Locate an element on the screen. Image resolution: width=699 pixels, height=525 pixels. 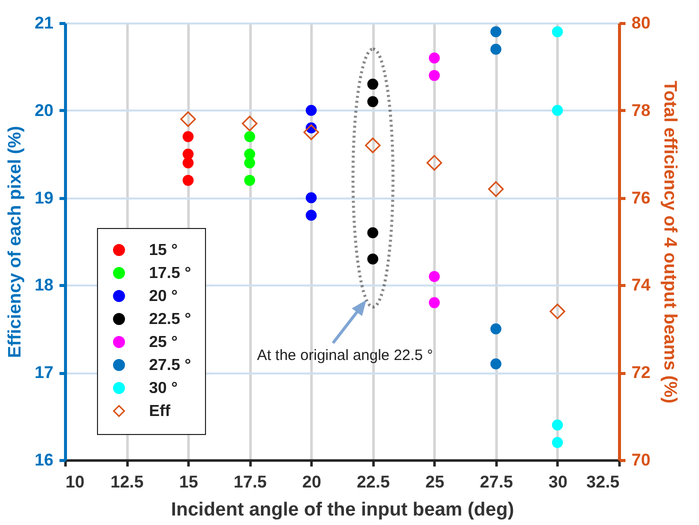
legend-label: 17.5 ° is located at coordinates (170, 273).